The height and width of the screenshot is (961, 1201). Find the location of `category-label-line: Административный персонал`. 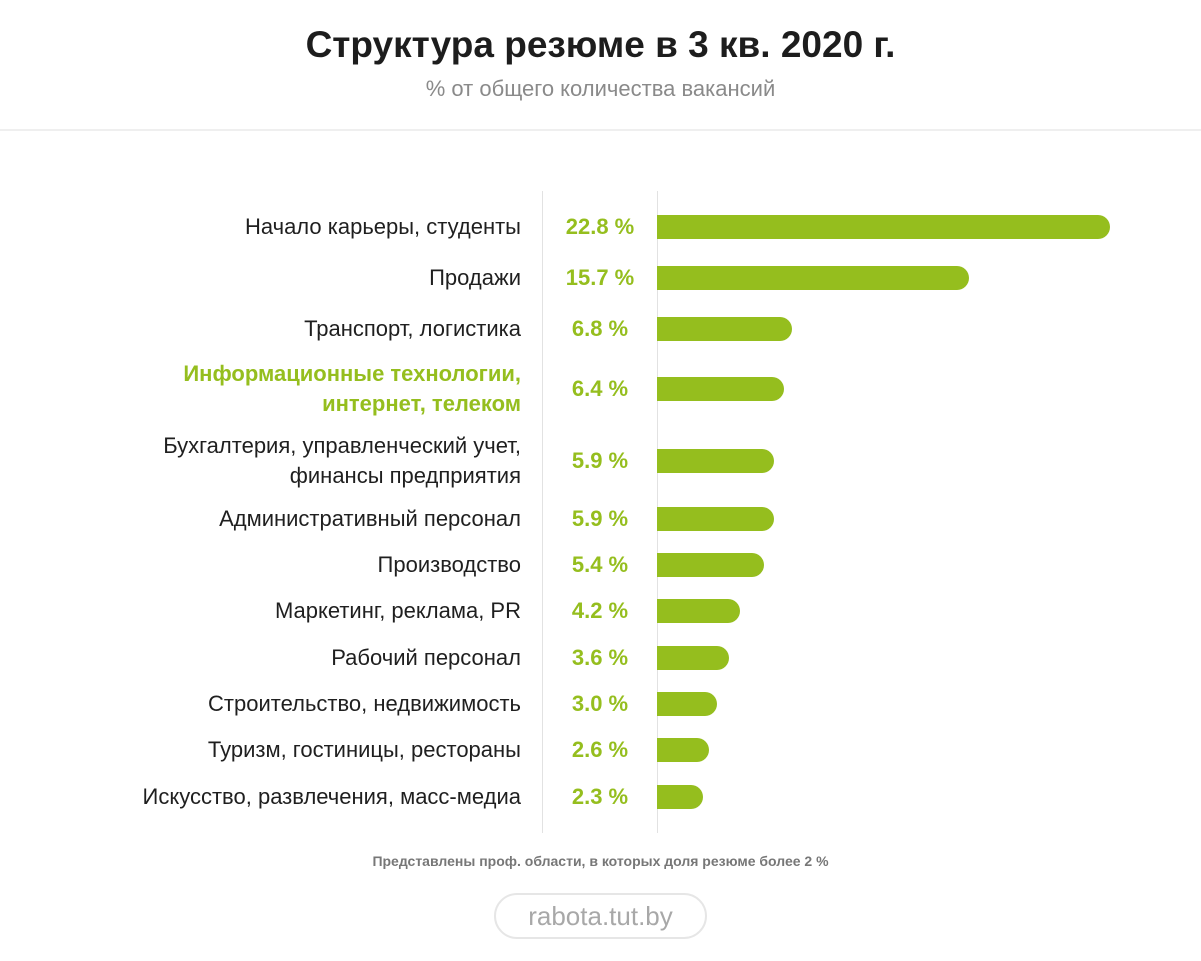

category-label-line: Административный персонал is located at coordinates (370, 518).